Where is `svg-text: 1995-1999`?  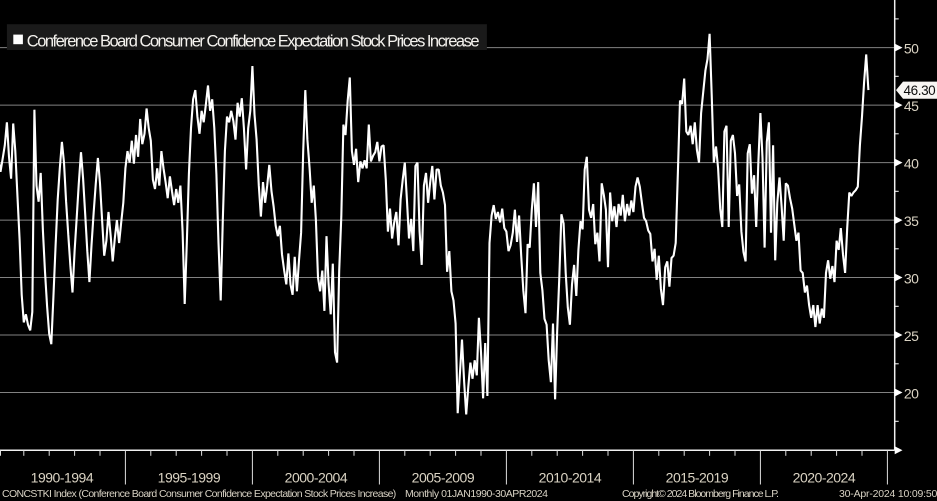
svg-text: 1995-1999 is located at coordinates (189, 478).